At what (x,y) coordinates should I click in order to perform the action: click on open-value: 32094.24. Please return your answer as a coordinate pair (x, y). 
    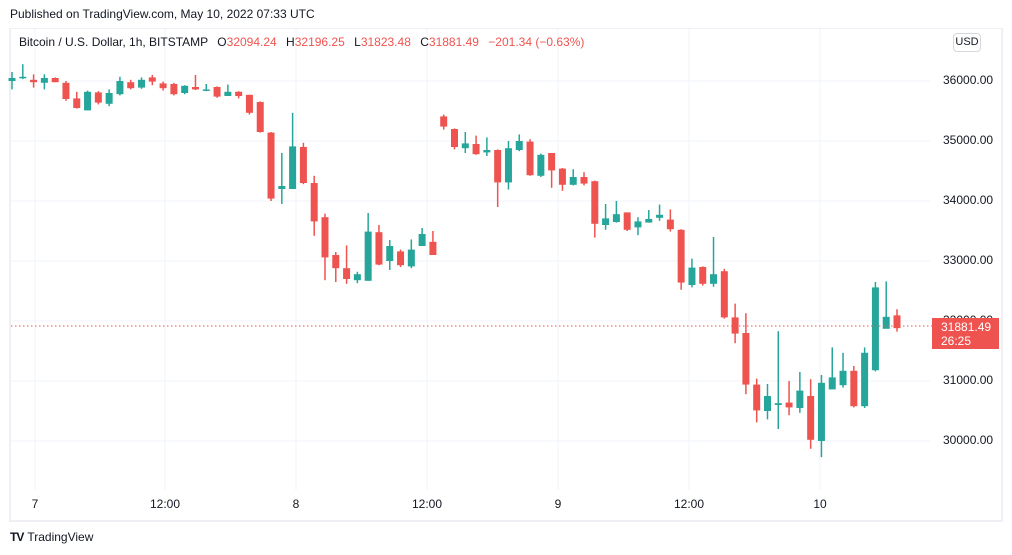
    Looking at the image, I should click on (251, 42).